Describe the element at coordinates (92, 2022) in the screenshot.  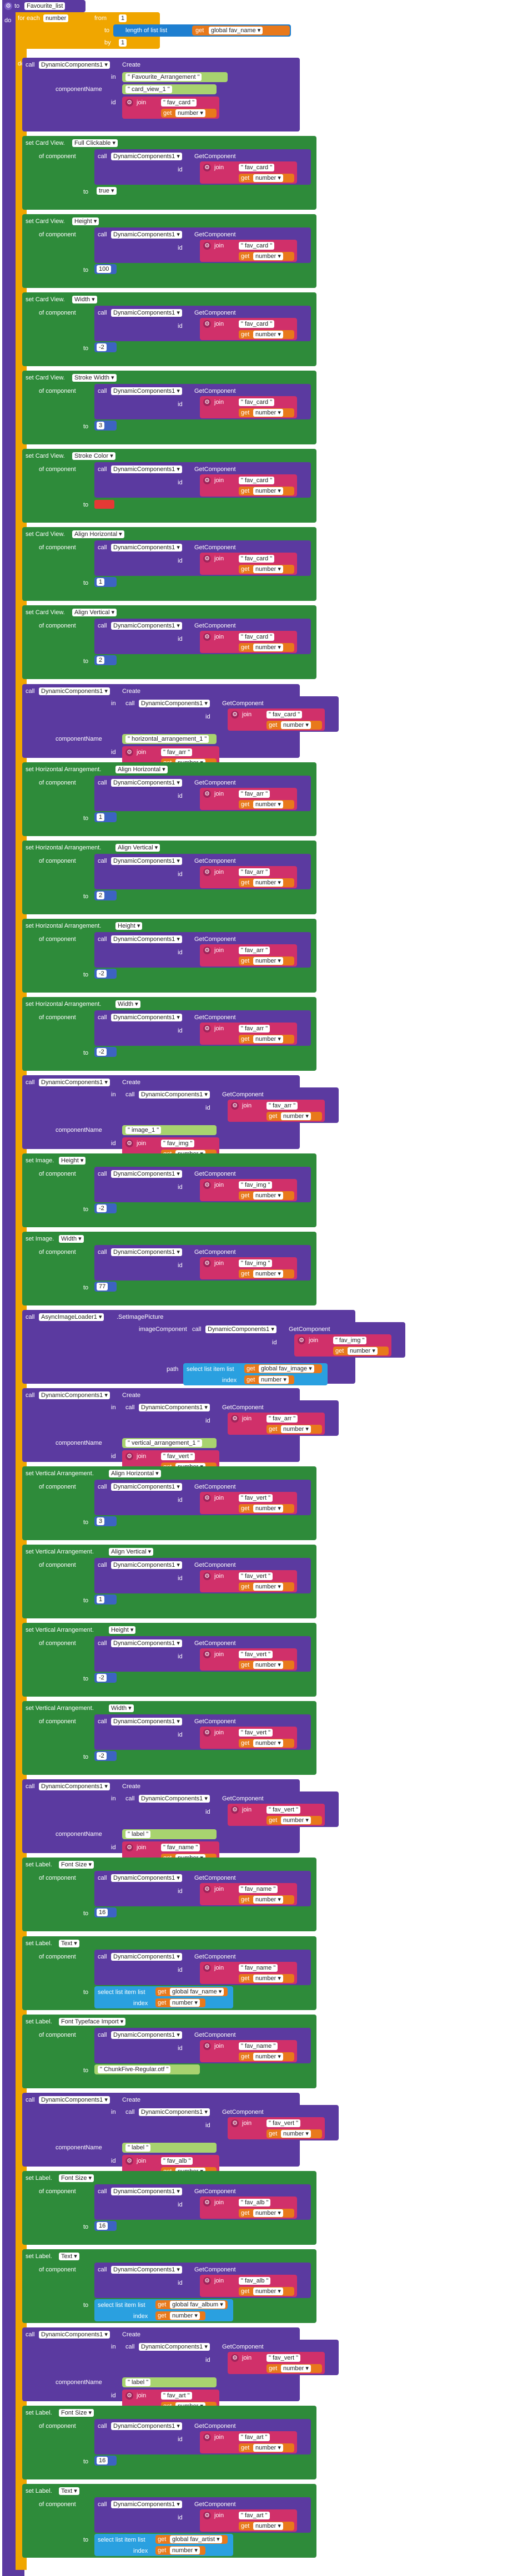
I see `property-dropdown: Font Typeface Import` at that location.